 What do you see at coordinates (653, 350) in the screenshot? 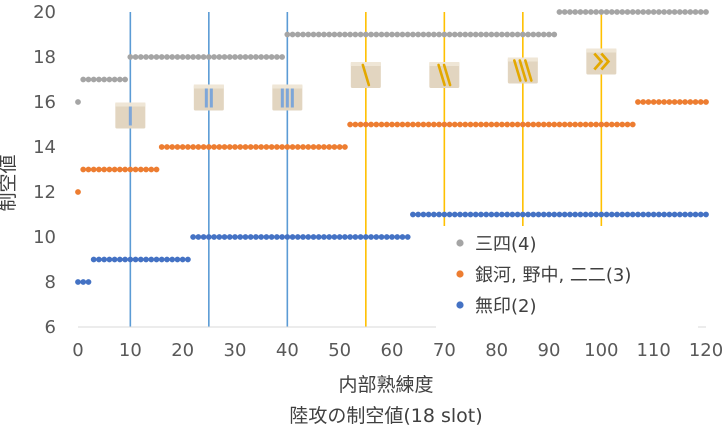
I see `x-tick-label: 110` at bounding box center [653, 350].